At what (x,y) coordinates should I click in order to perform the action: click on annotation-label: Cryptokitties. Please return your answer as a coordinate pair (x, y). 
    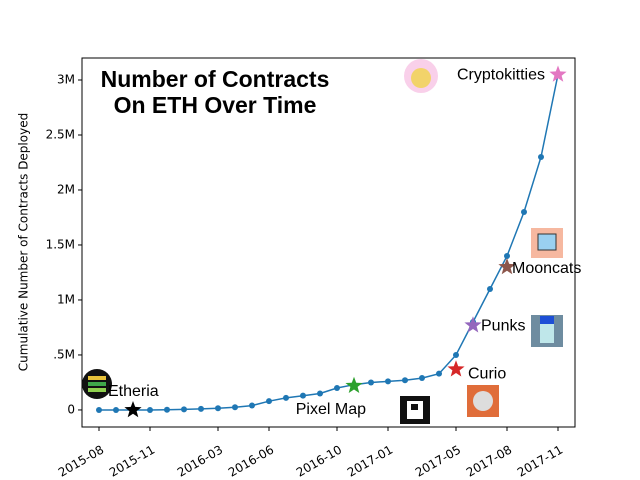
    Looking at the image, I should click on (501, 75).